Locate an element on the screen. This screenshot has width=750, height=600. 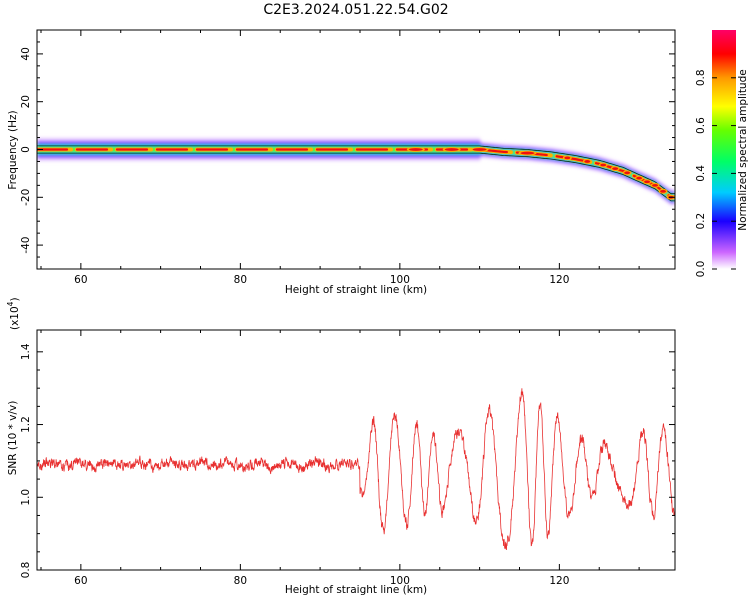
snr-x-tick-label: 100 is located at coordinates (400, 581).